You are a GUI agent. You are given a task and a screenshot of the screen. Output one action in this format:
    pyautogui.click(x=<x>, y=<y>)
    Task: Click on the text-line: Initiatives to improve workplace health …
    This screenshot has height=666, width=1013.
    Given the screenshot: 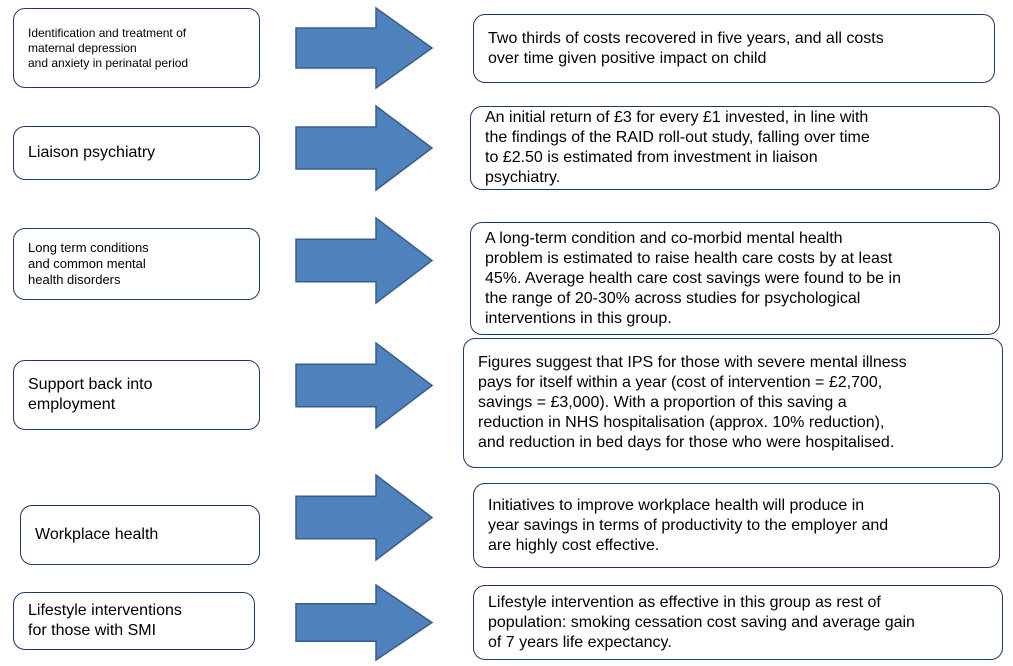 What is the action you would take?
    pyautogui.click(x=676, y=505)
    